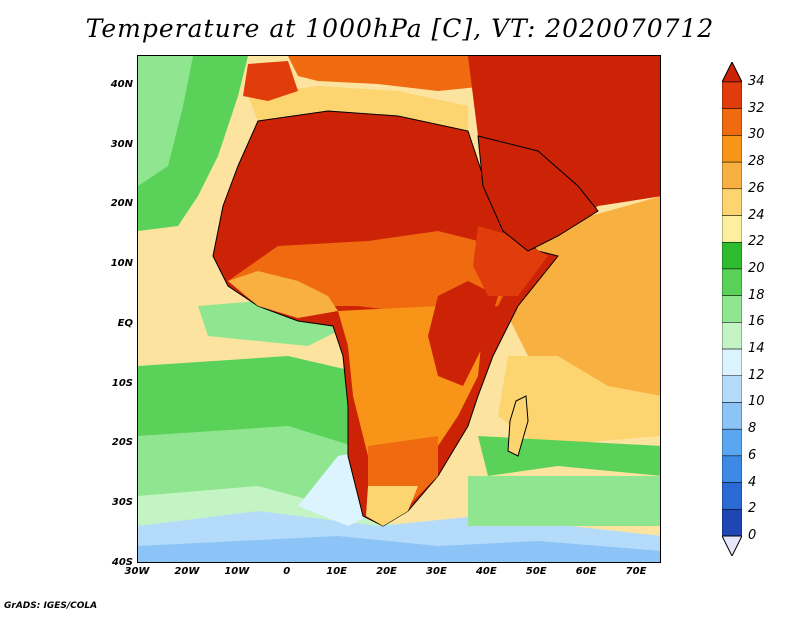 Image resolution: width=800 pixels, height=618 pixels. Describe the element at coordinates (756, 349) in the screenshot. I see `colorbar-tick-label: 14` at that location.